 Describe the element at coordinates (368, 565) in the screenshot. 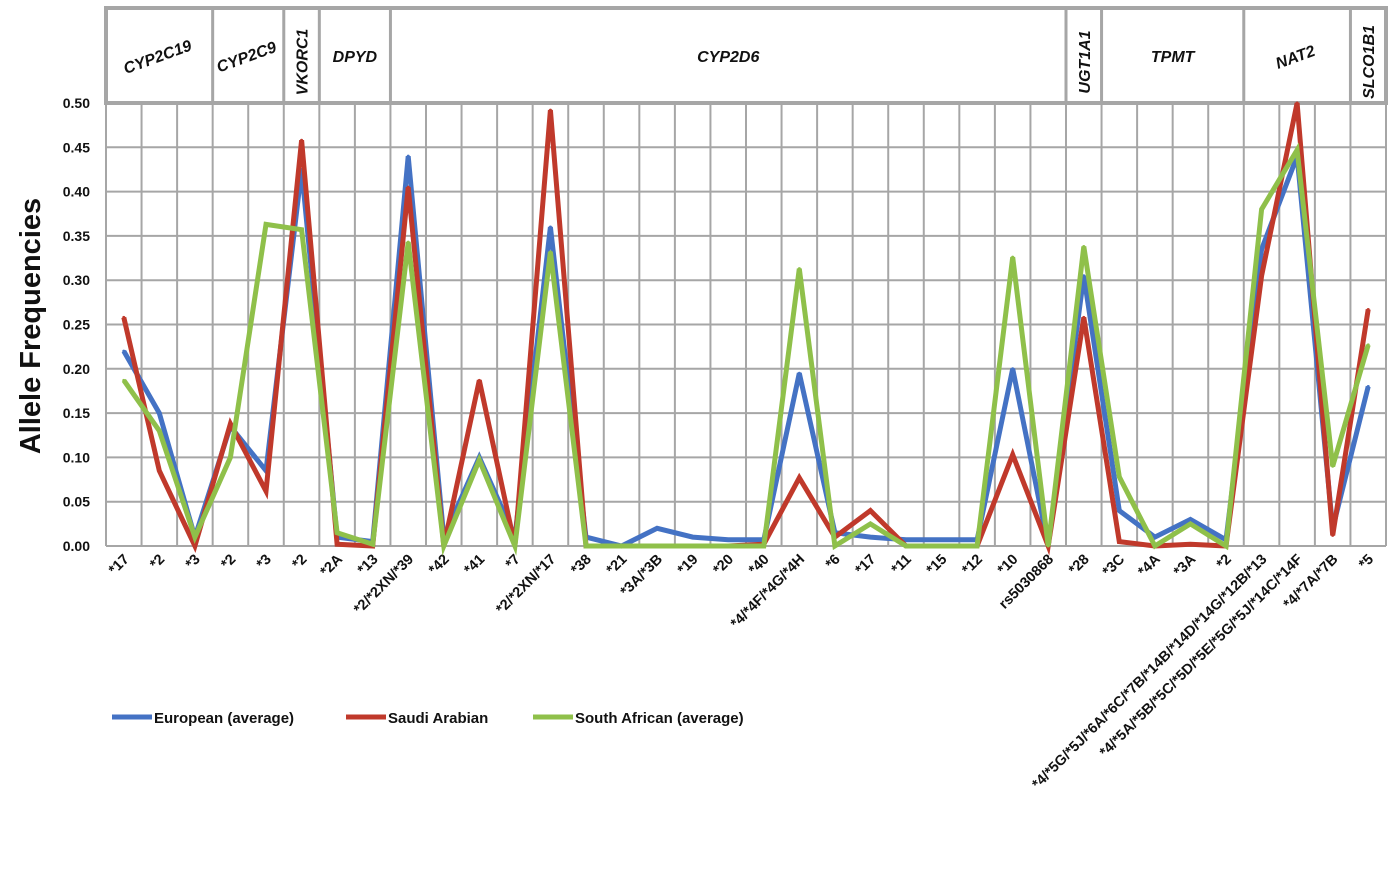

I see `x-tick-label: *13` at that location.